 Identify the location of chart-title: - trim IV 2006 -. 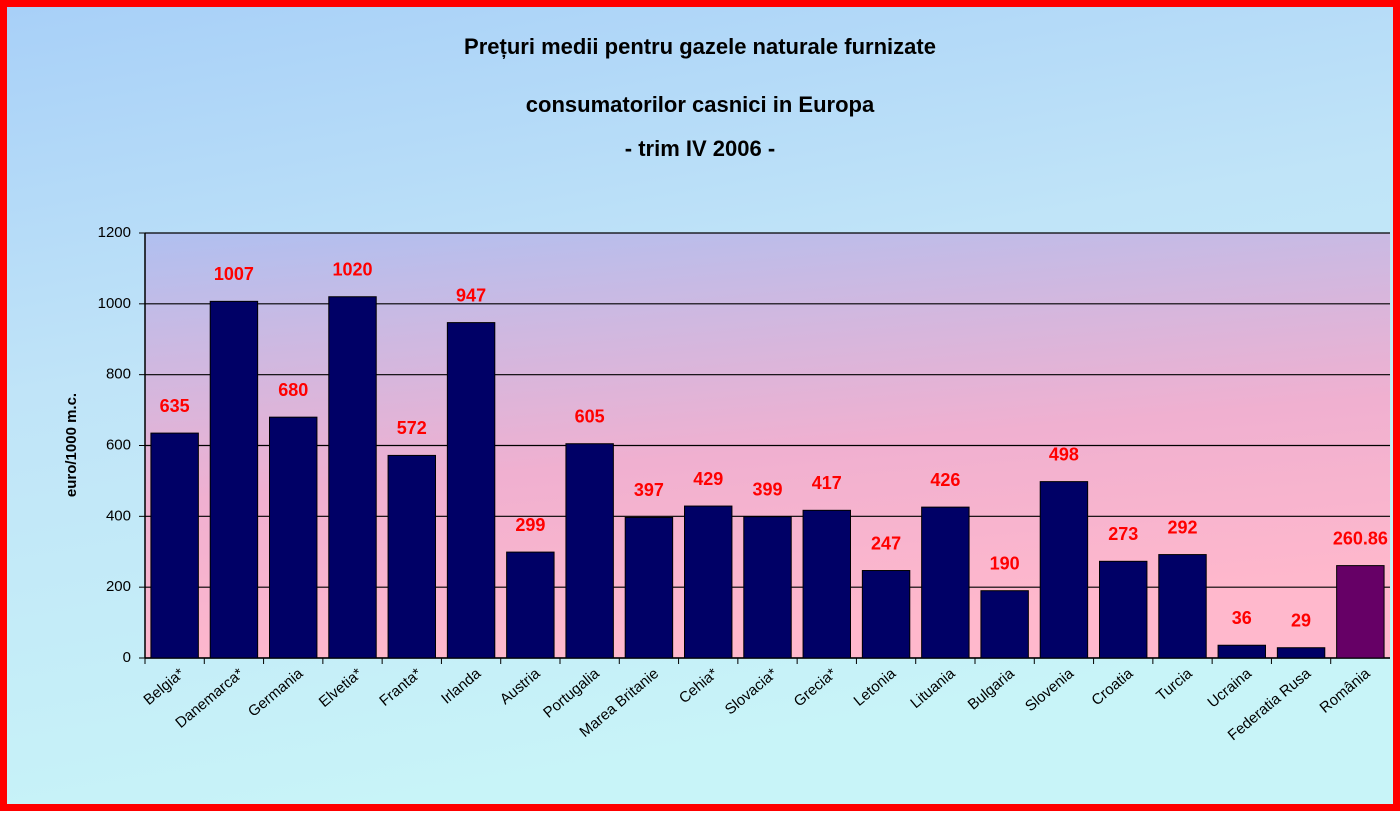
(700, 148).